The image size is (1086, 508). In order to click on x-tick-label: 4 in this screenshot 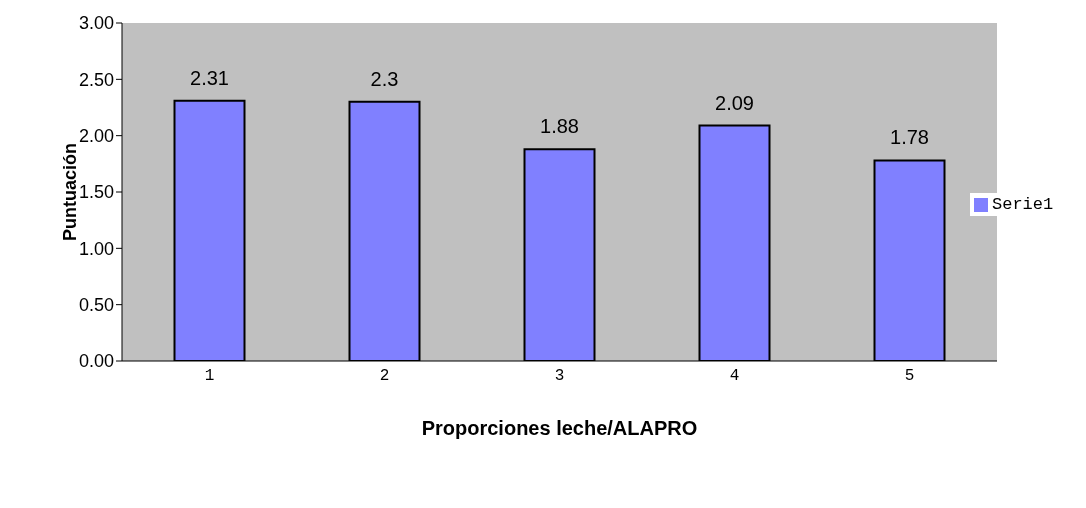, I will do `click(734, 376)`.